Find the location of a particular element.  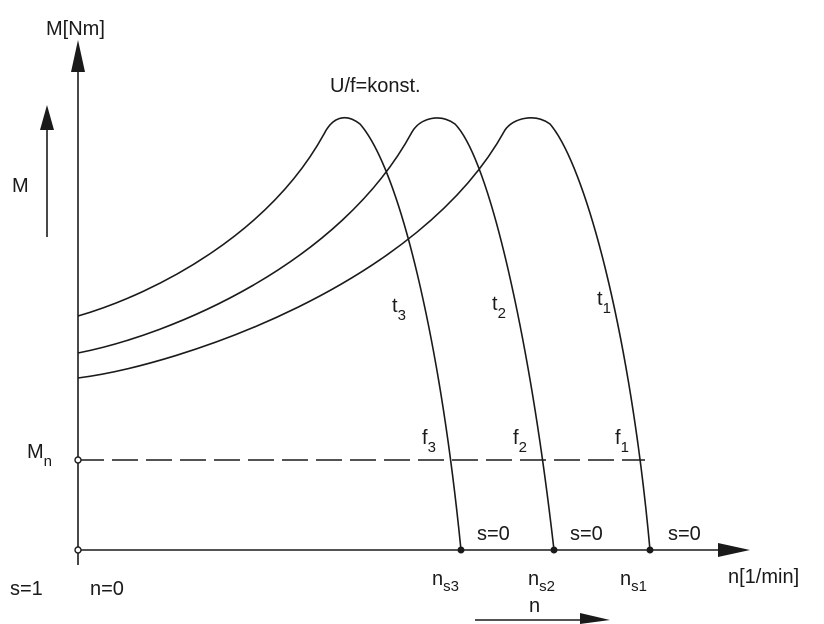

ns1-label: ns1 is located at coordinates (633, 581).